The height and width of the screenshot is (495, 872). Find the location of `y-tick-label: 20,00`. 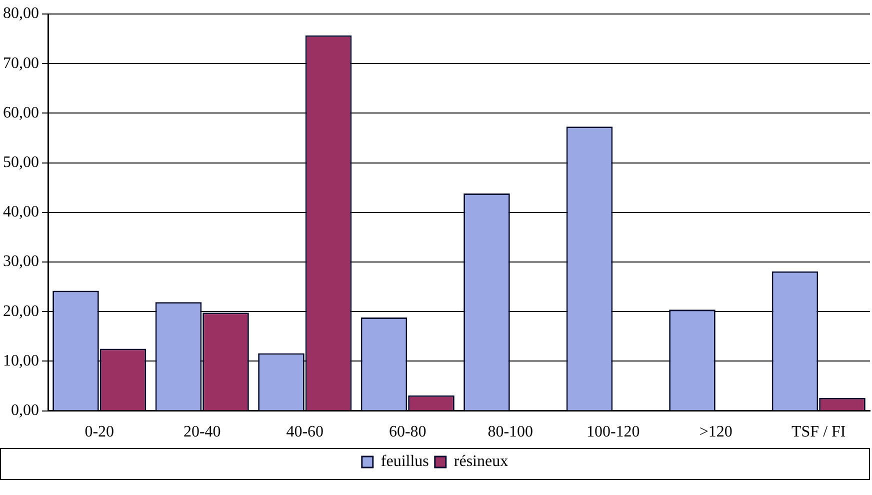

y-tick-label: 20,00 is located at coordinates (21, 311).